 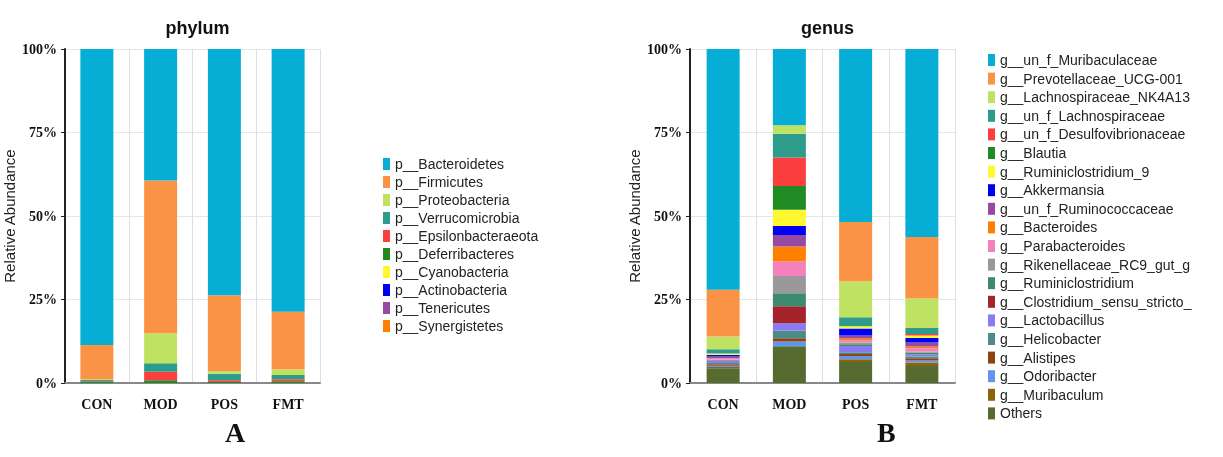 I want to click on legend-label: p__Tenericutes, so click(x=442, y=308).